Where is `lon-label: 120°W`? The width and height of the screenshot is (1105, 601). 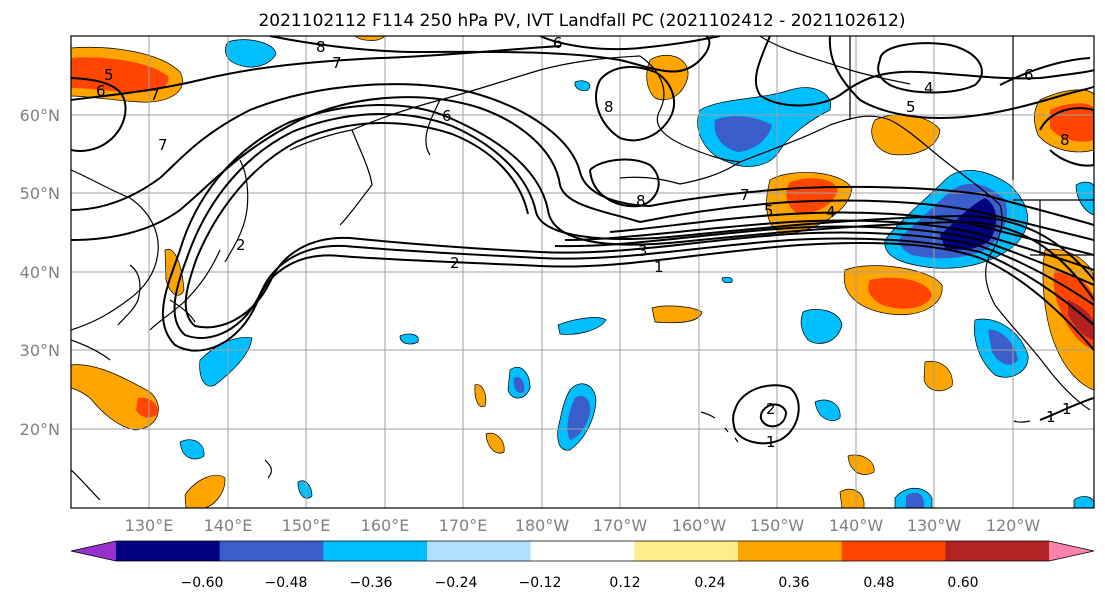
lon-label: 120°W is located at coordinates (1013, 525).